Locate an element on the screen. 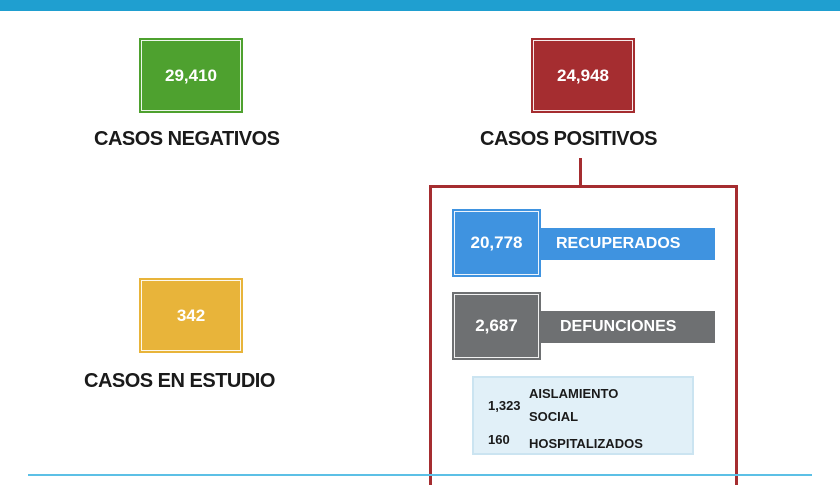  negative-cases-value-box: 29,410 is located at coordinates (191, 75).